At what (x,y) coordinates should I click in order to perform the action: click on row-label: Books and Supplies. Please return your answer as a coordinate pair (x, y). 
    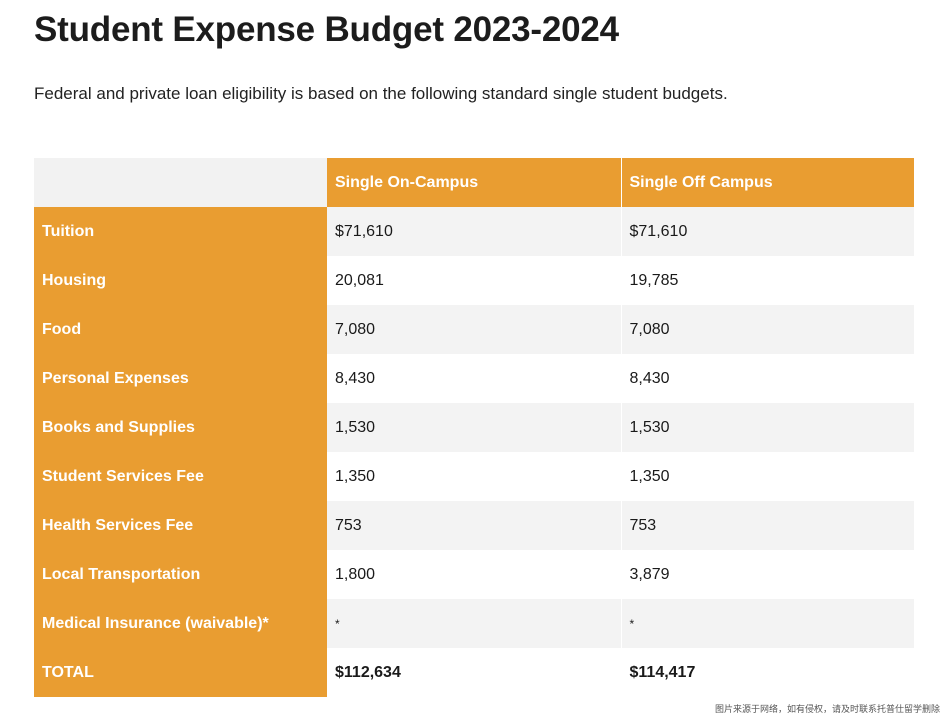
    Looking at the image, I should click on (180, 427).